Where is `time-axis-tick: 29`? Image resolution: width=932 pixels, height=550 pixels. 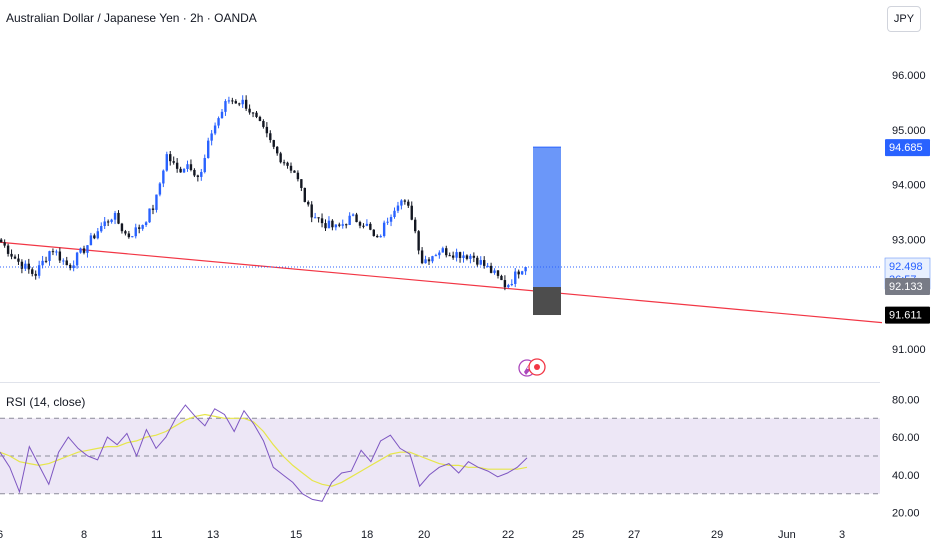
time-axis-tick: 29 is located at coordinates (717, 535).